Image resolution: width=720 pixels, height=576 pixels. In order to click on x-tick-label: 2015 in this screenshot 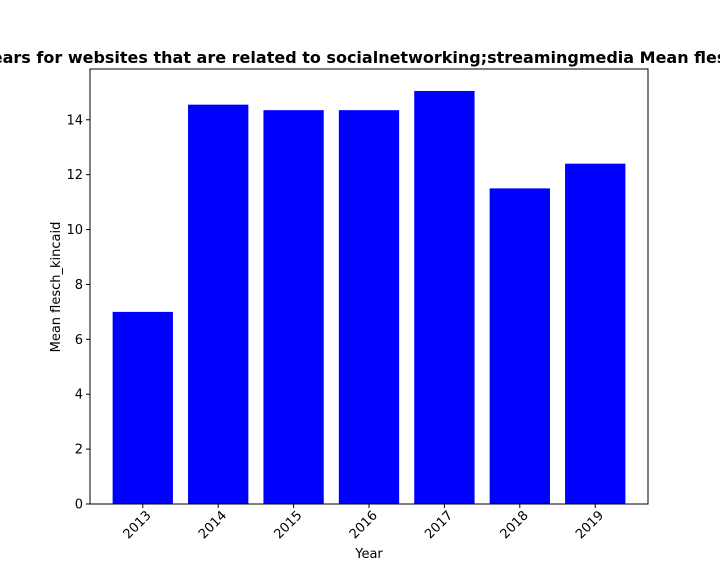, I will do `click(288, 525)`.